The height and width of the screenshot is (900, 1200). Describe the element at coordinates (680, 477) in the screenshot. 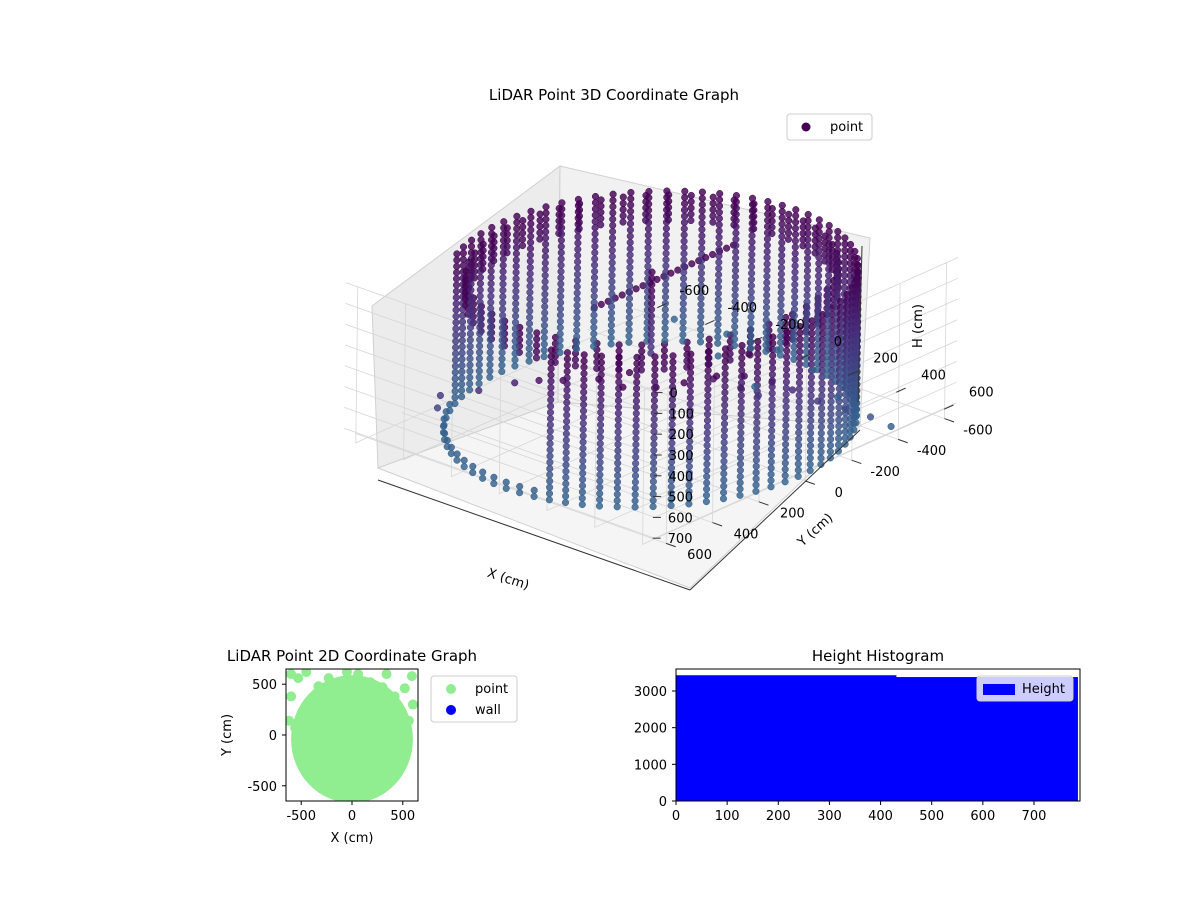

I see `h-tick-label: 400` at that location.